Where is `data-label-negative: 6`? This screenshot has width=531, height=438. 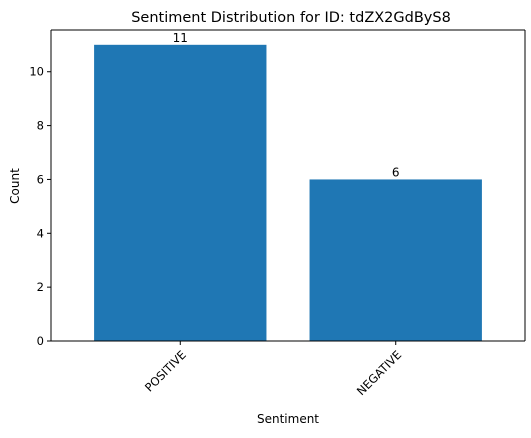 data-label-negative: 6 is located at coordinates (396, 172).